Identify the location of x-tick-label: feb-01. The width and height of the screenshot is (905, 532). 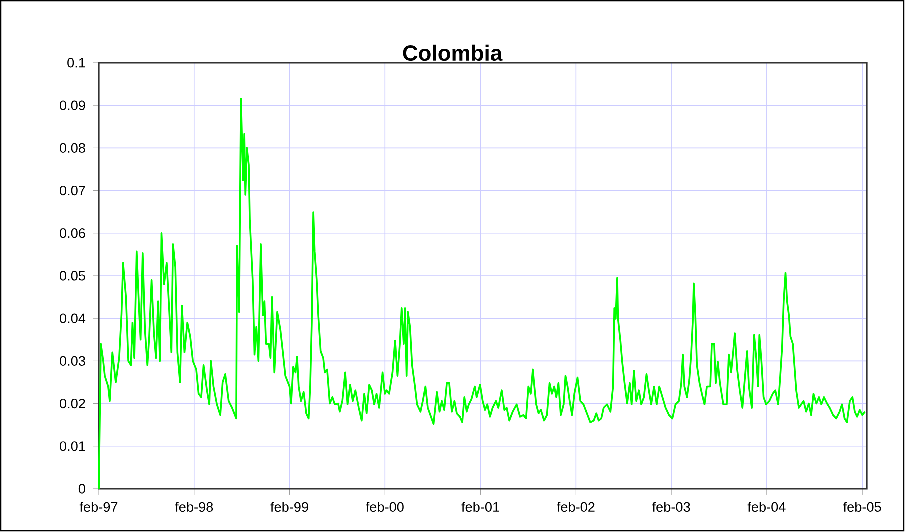
(481, 507).